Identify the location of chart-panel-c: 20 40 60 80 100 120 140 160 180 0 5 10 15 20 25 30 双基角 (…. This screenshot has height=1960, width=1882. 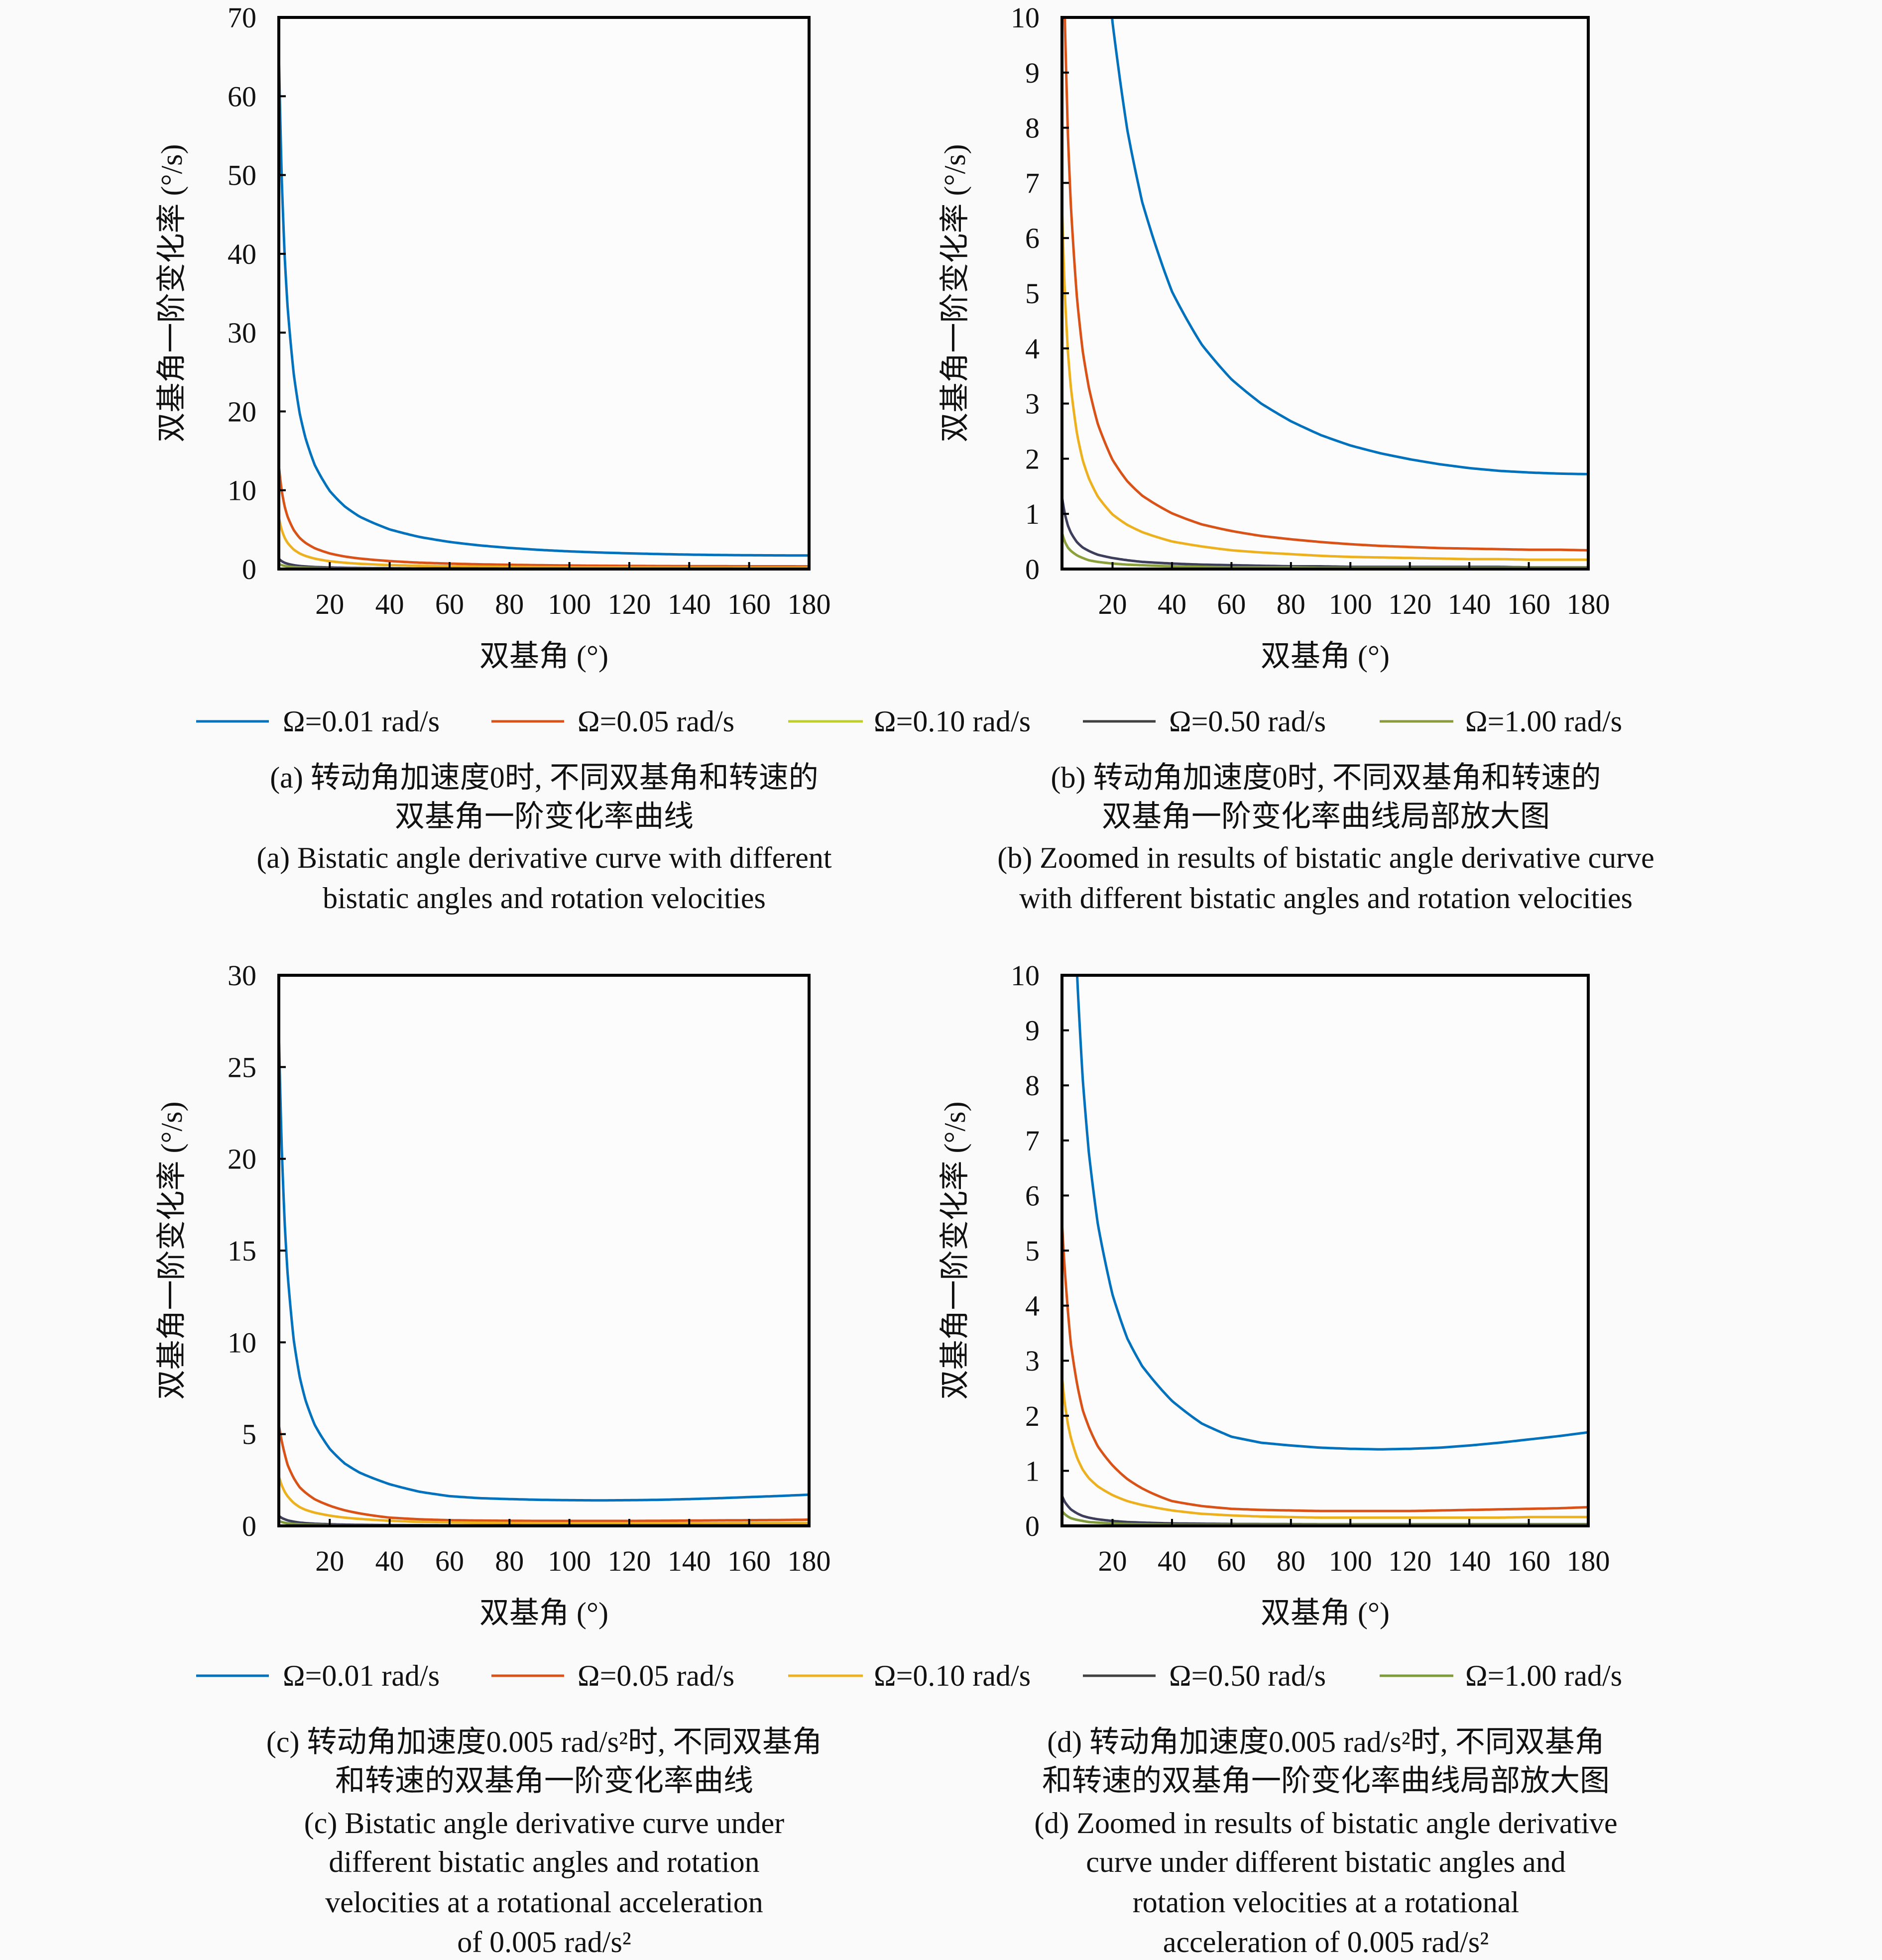
(493, 1294).